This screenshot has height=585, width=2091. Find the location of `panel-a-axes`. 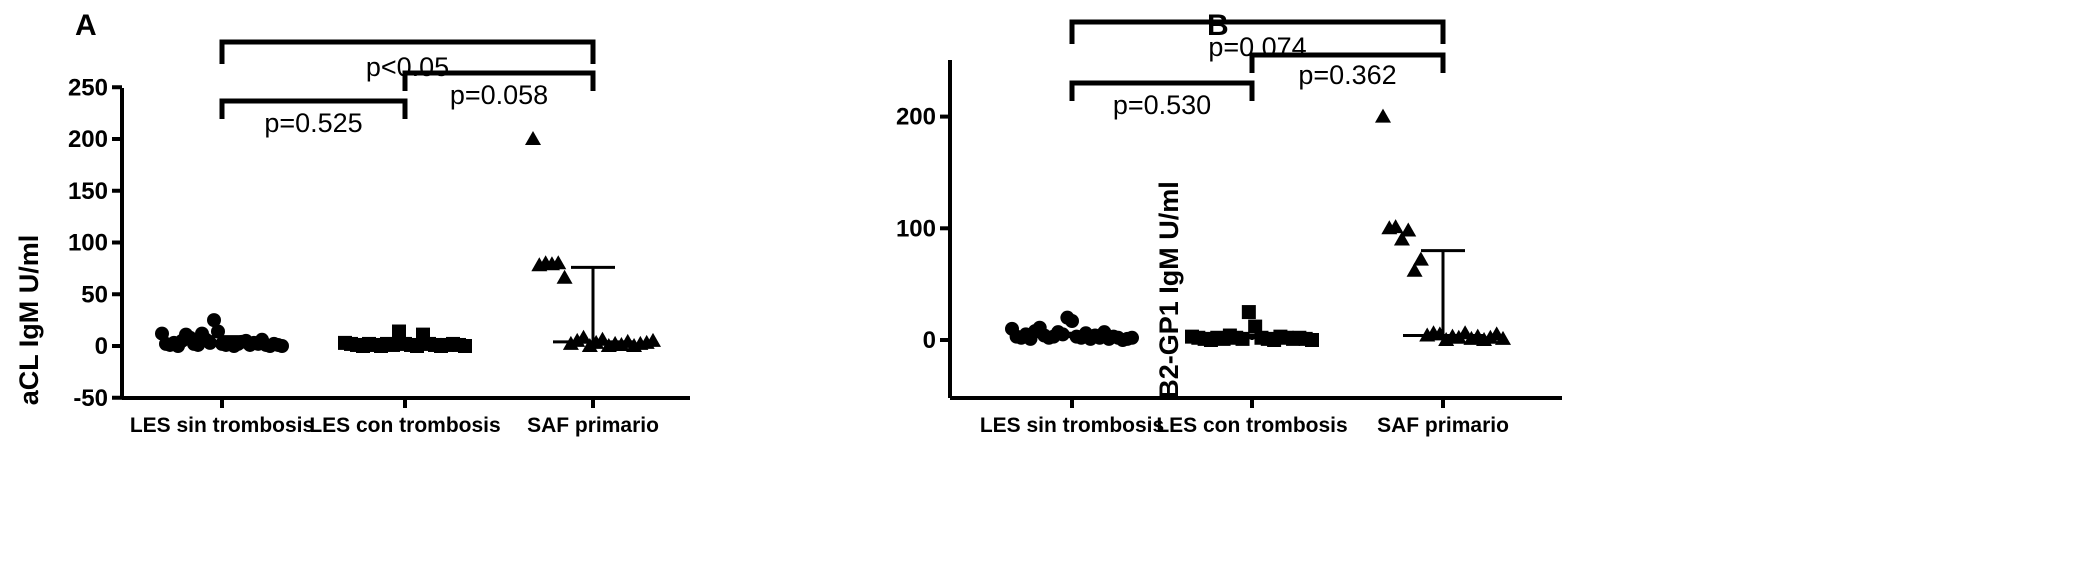

panel-a-axes is located at coordinates (405, 248).